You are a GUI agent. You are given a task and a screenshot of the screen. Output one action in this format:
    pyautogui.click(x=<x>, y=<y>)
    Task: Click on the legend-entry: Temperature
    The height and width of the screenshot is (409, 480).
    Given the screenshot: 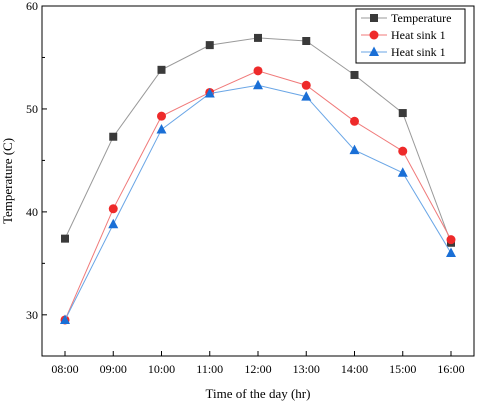 What is the action you would take?
    pyautogui.click(x=406, y=18)
    